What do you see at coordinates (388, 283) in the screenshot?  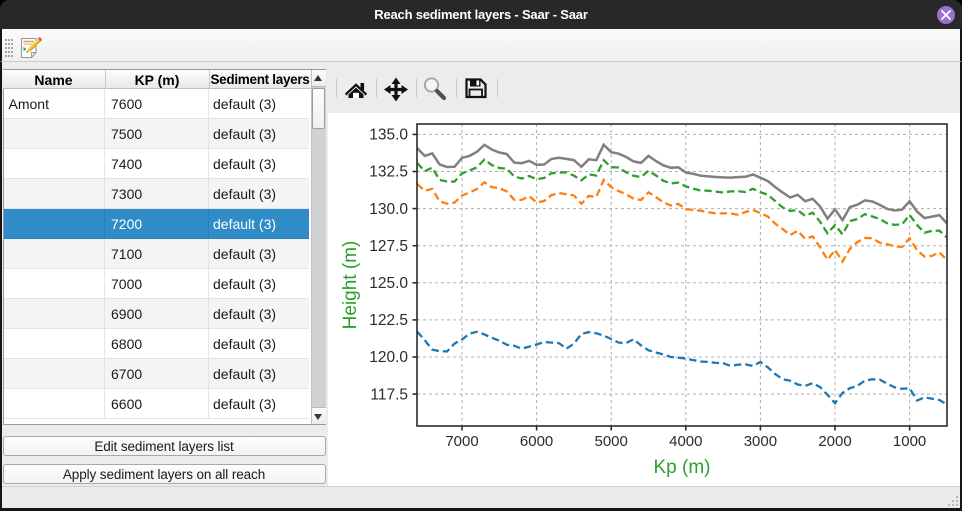 I see `svg-text: 125.0` at bounding box center [388, 283].